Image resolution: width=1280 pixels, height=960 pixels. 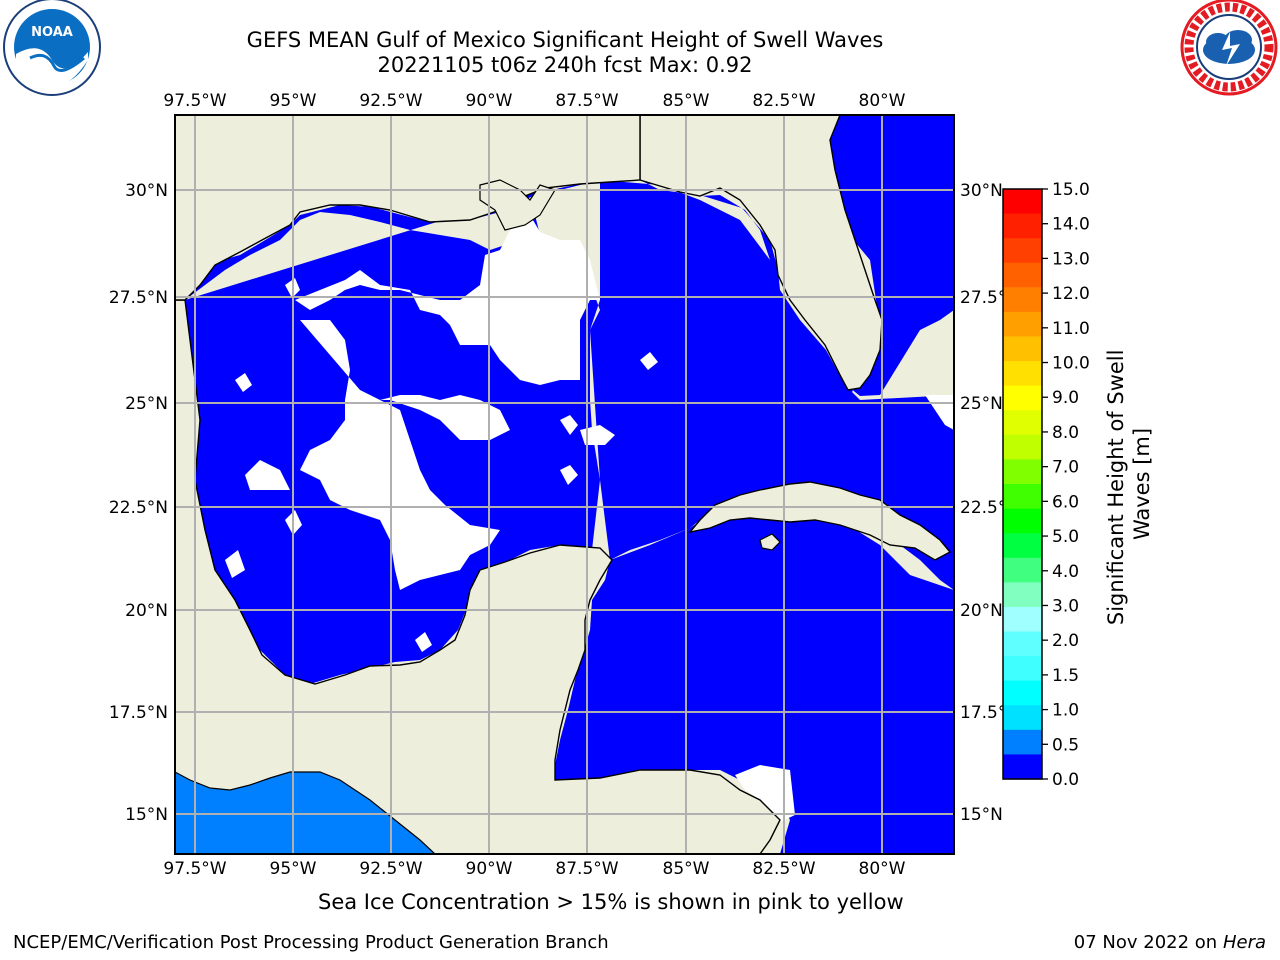 What do you see at coordinates (1065, 641) in the screenshot?
I see `colorbar-tick-label: 2.0` at bounding box center [1065, 641].